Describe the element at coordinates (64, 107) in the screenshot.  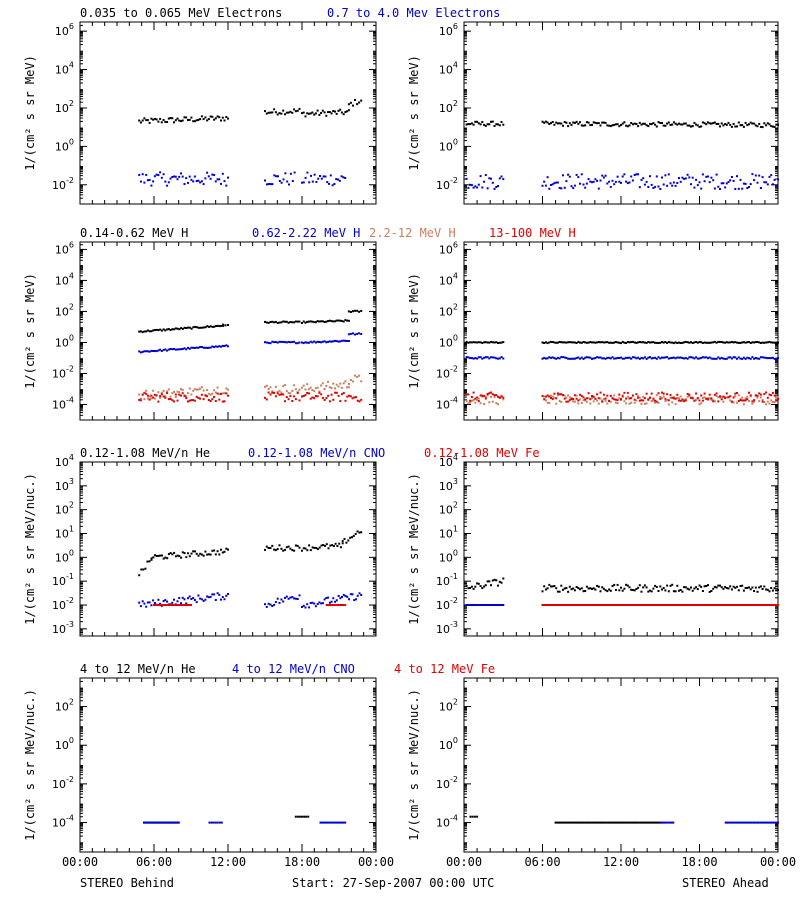
I see `y-tick-label: 102` at that location.